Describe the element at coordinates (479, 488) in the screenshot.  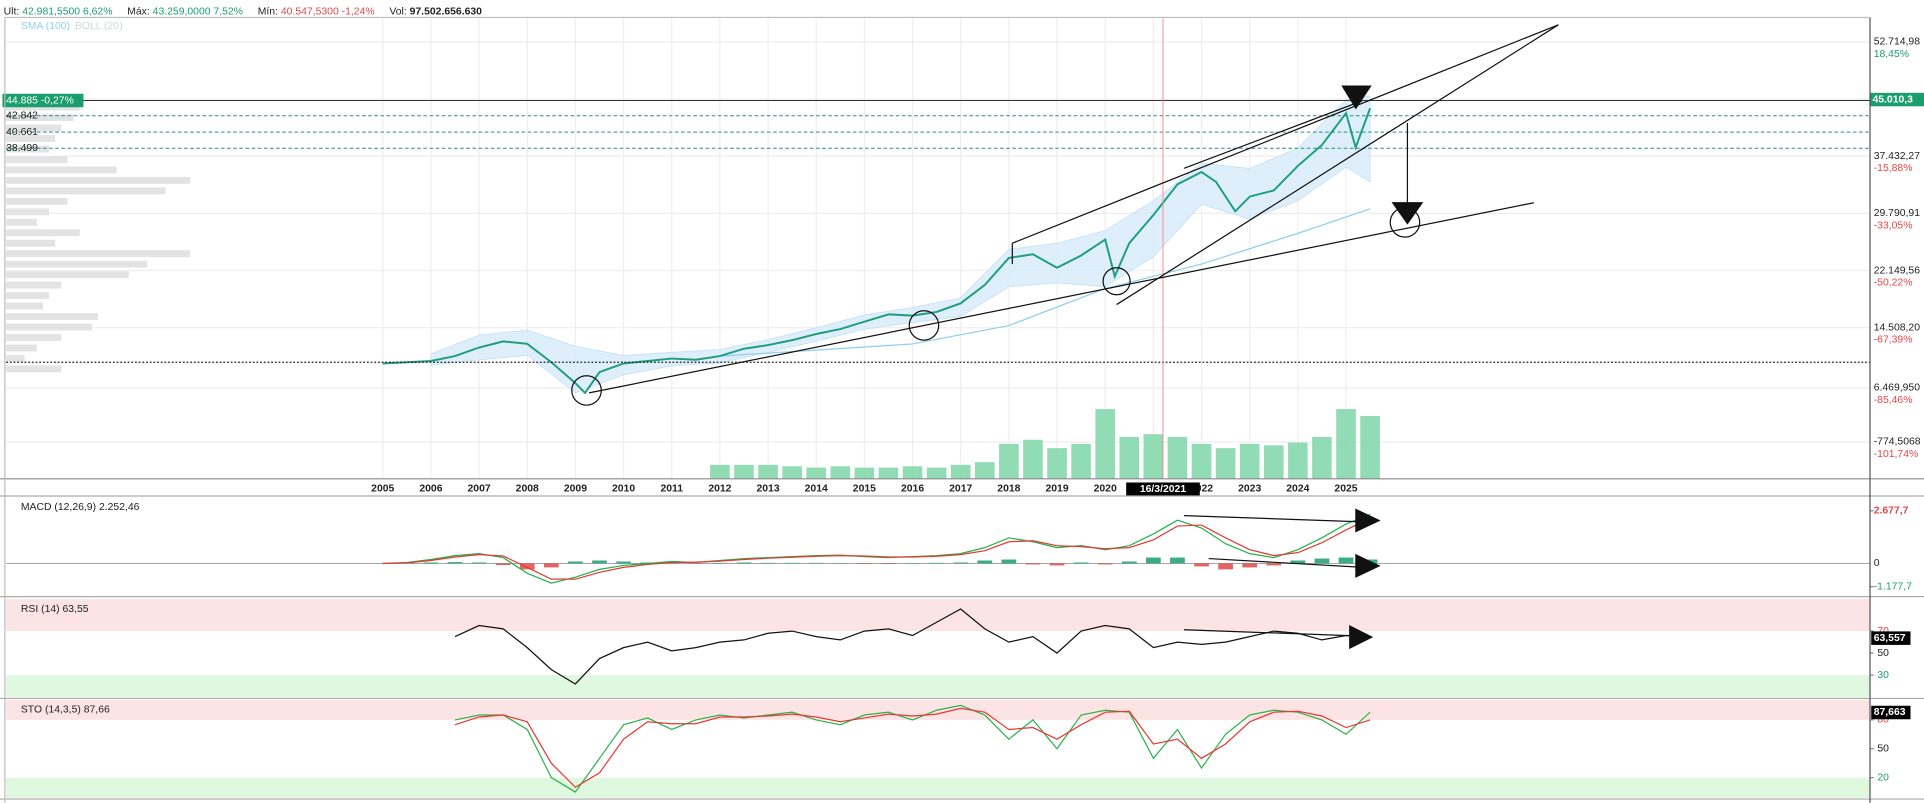
I see `x-tick-label: 2007` at that location.